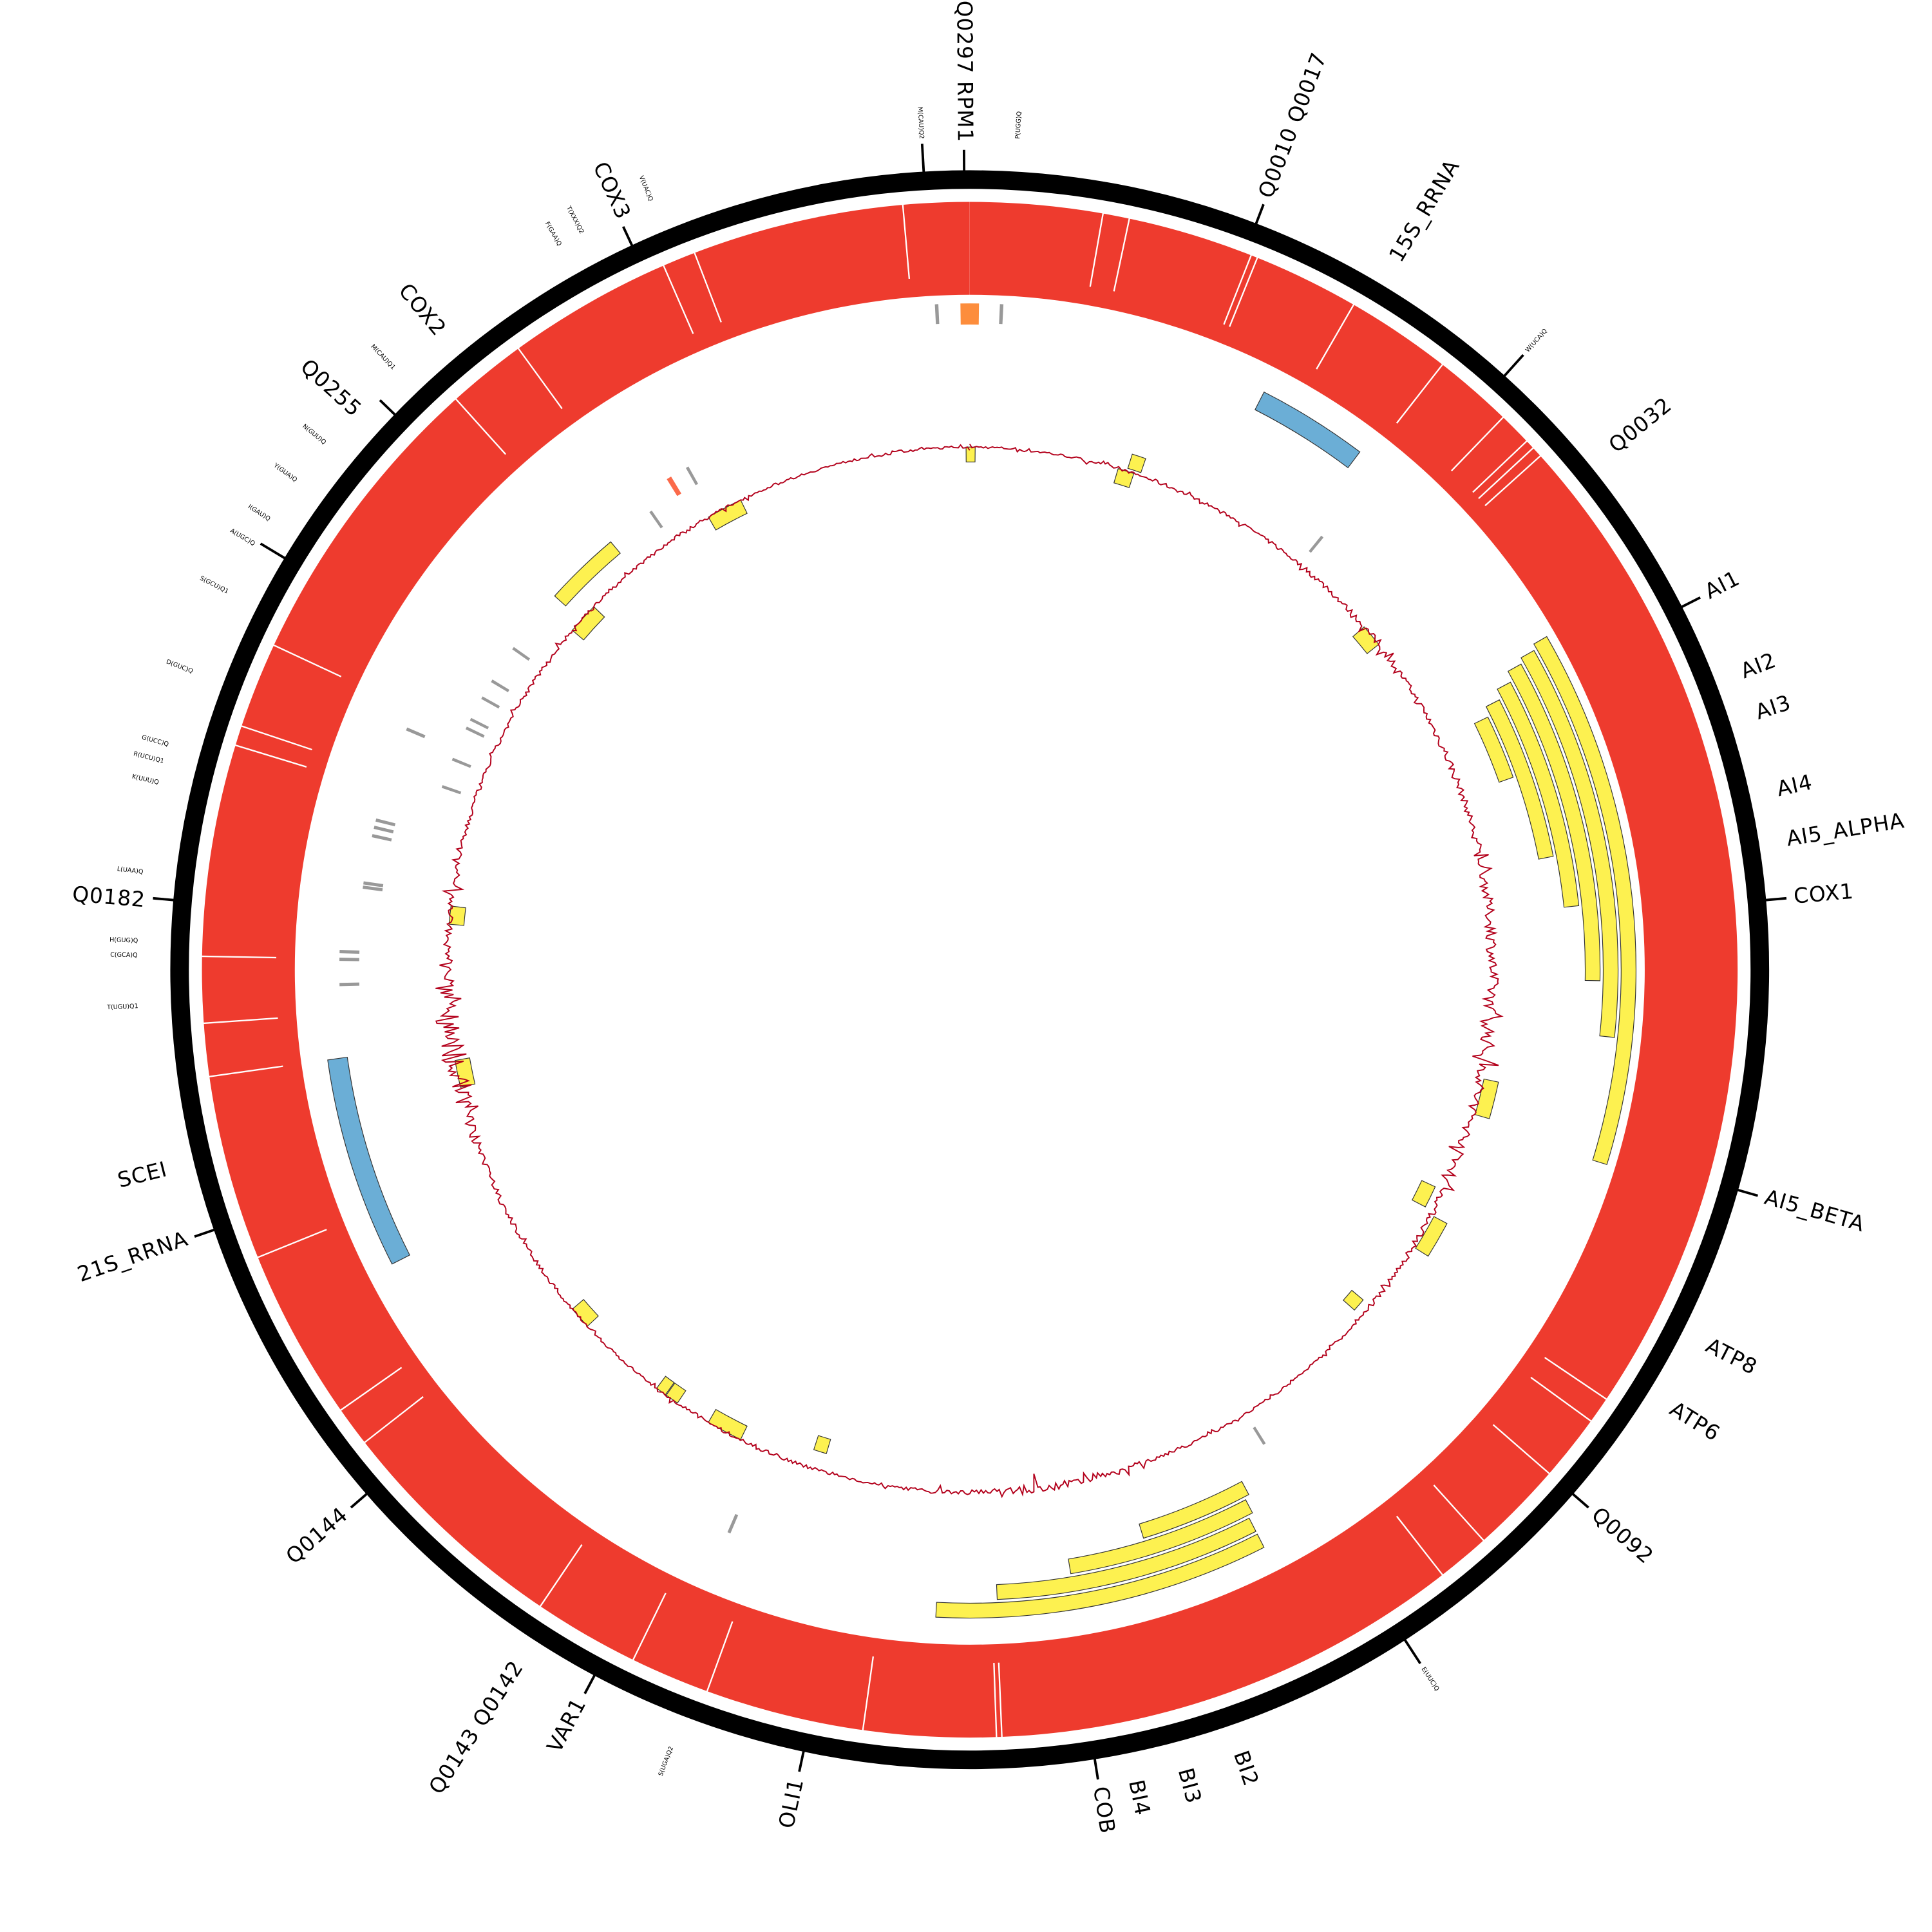 Image resolution: width=1932 pixels, height=1932 pixels. Describe the element at coordinates (214, 586) in the screenshot. I see `trna-label: S(GCU)Q1` at that location.